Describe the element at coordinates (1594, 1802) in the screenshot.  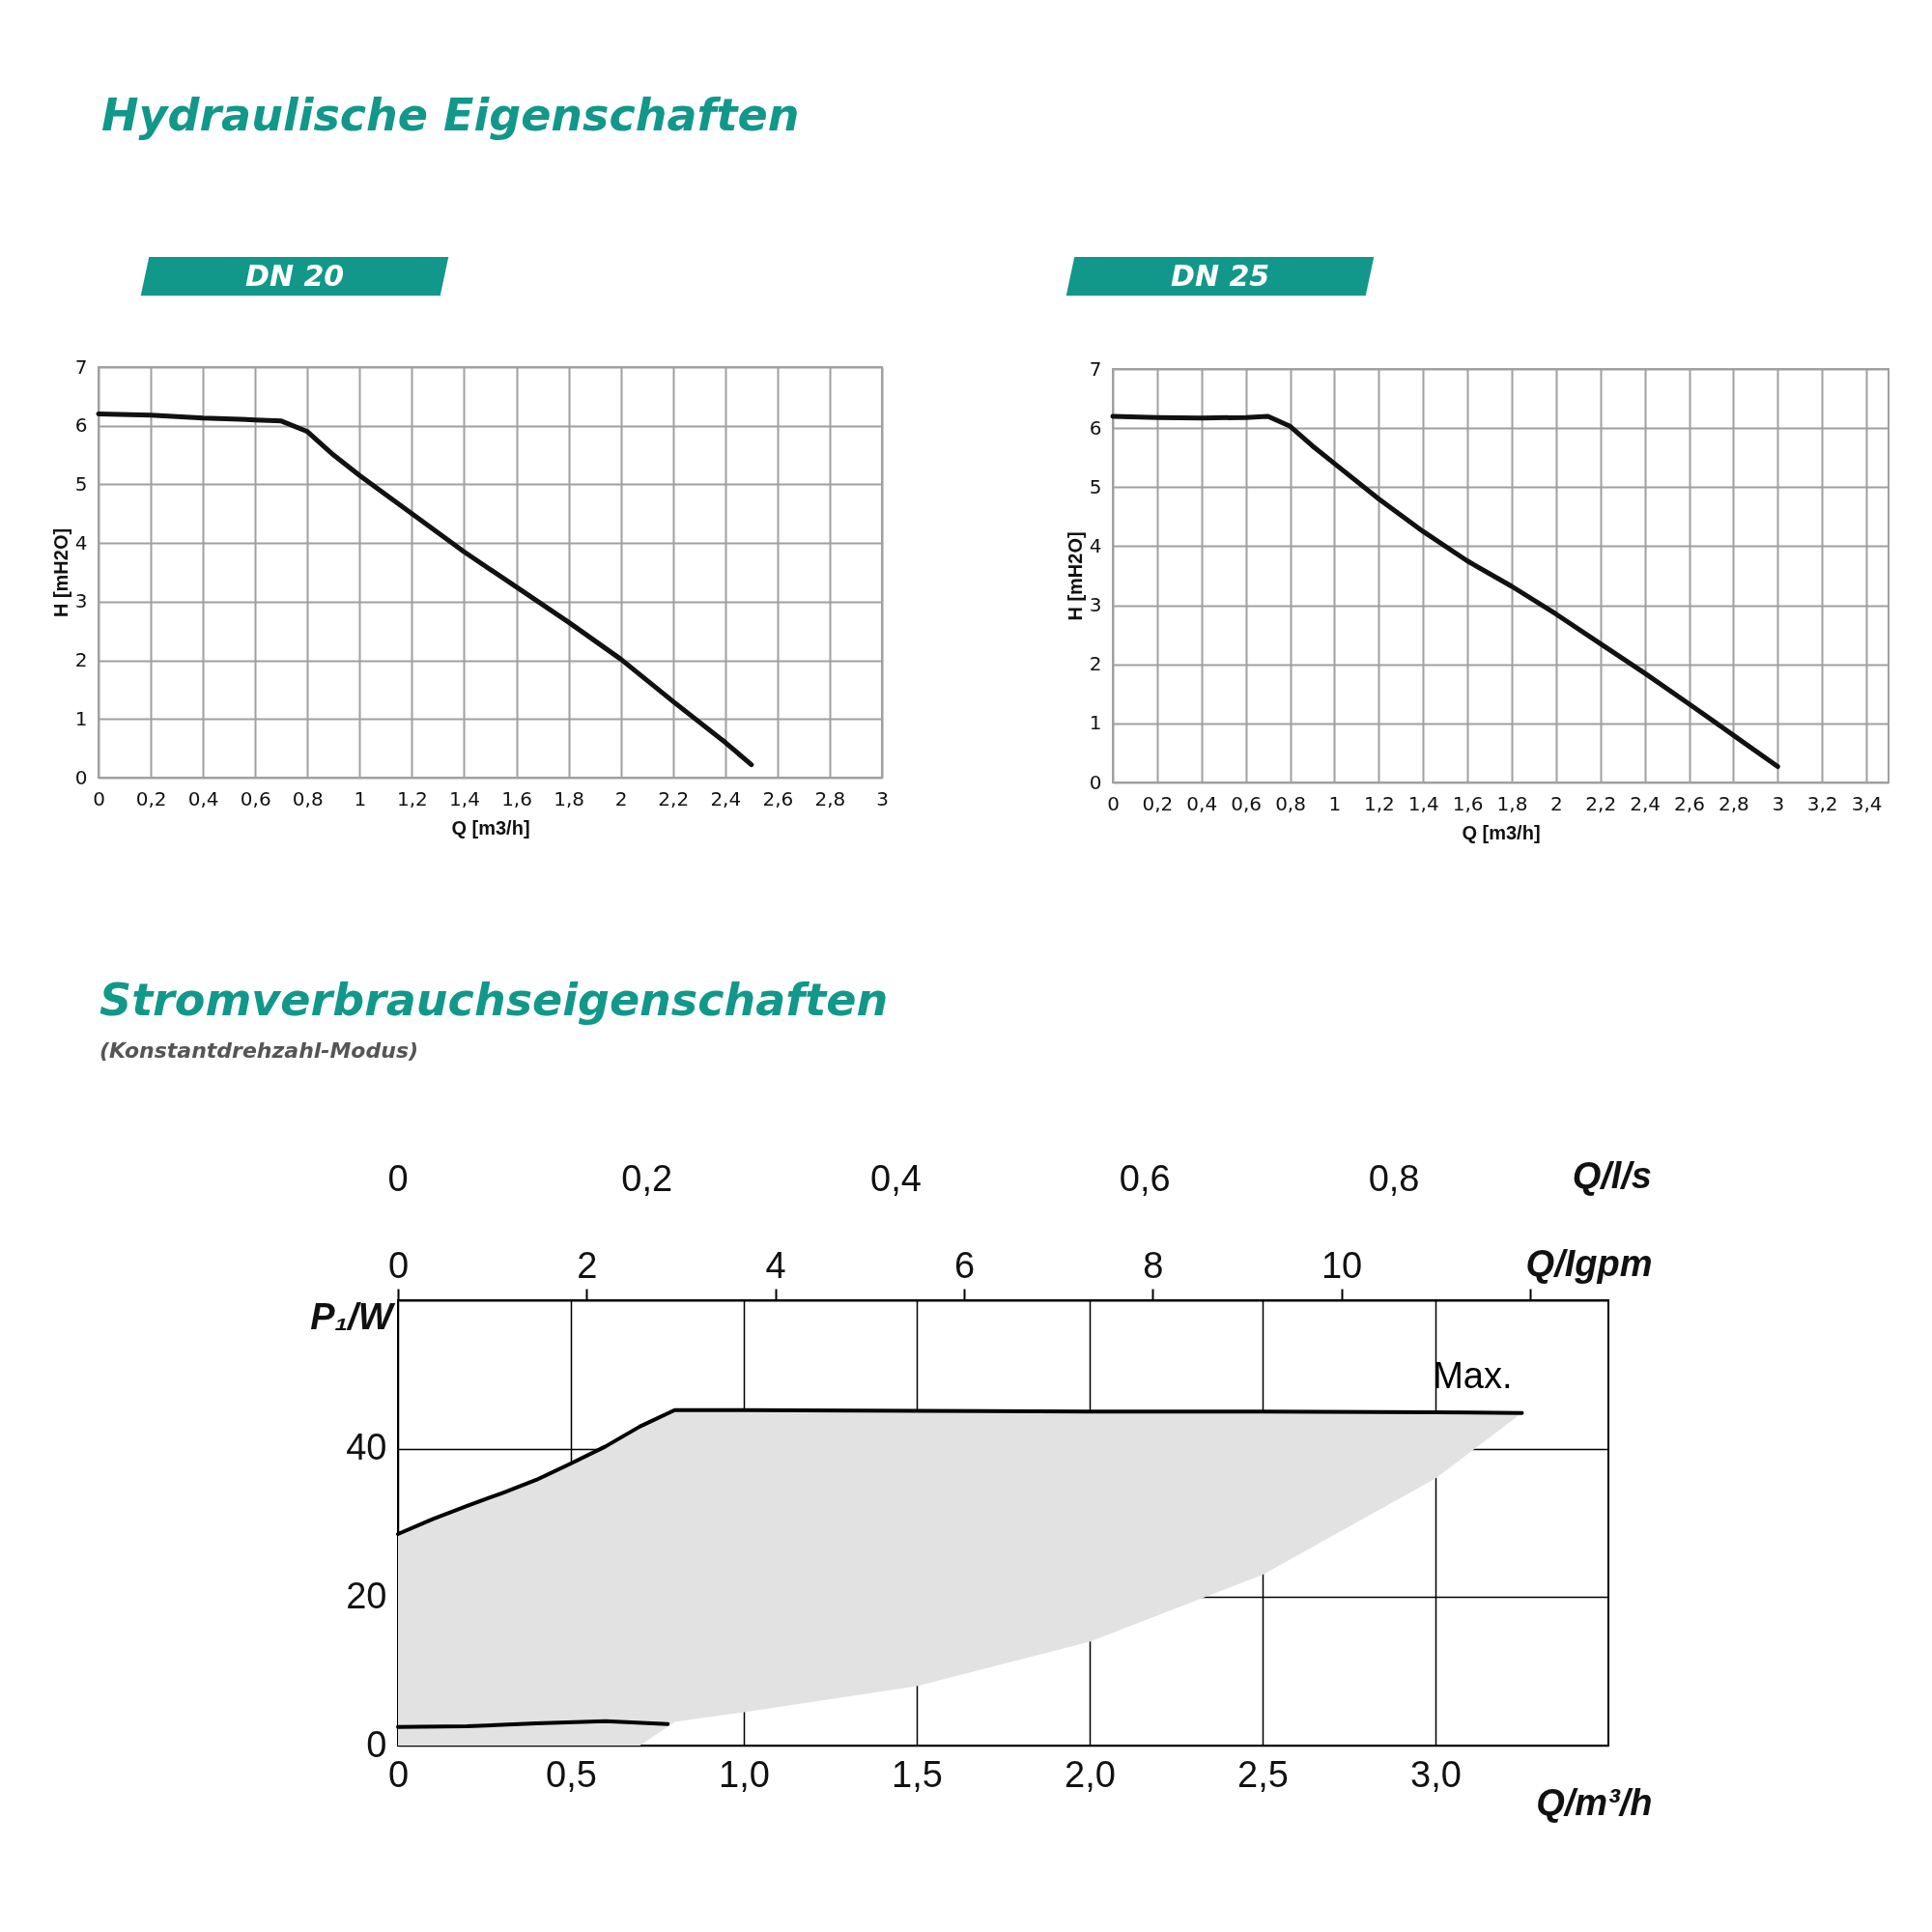
I see `x-axis-title: Q/m³/h` at that location.